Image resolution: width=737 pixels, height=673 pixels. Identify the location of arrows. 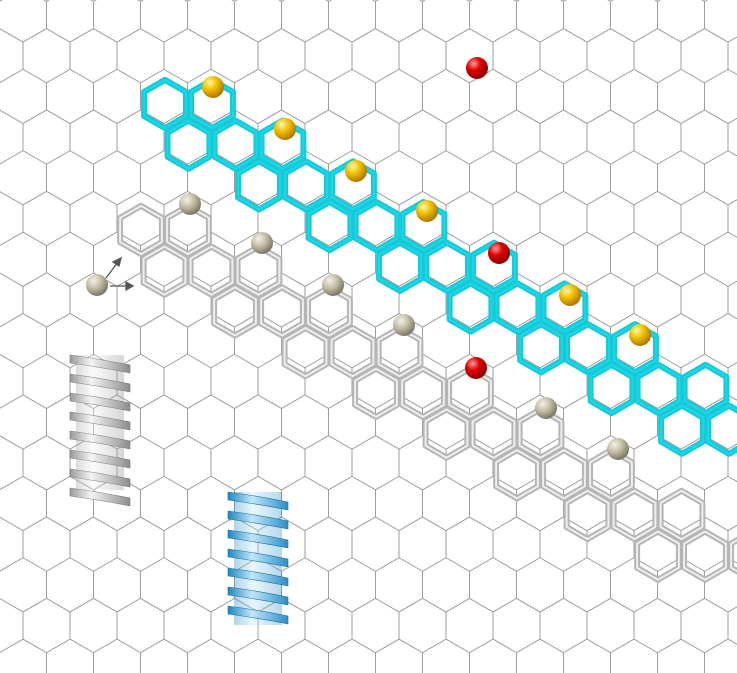
(120, 274).